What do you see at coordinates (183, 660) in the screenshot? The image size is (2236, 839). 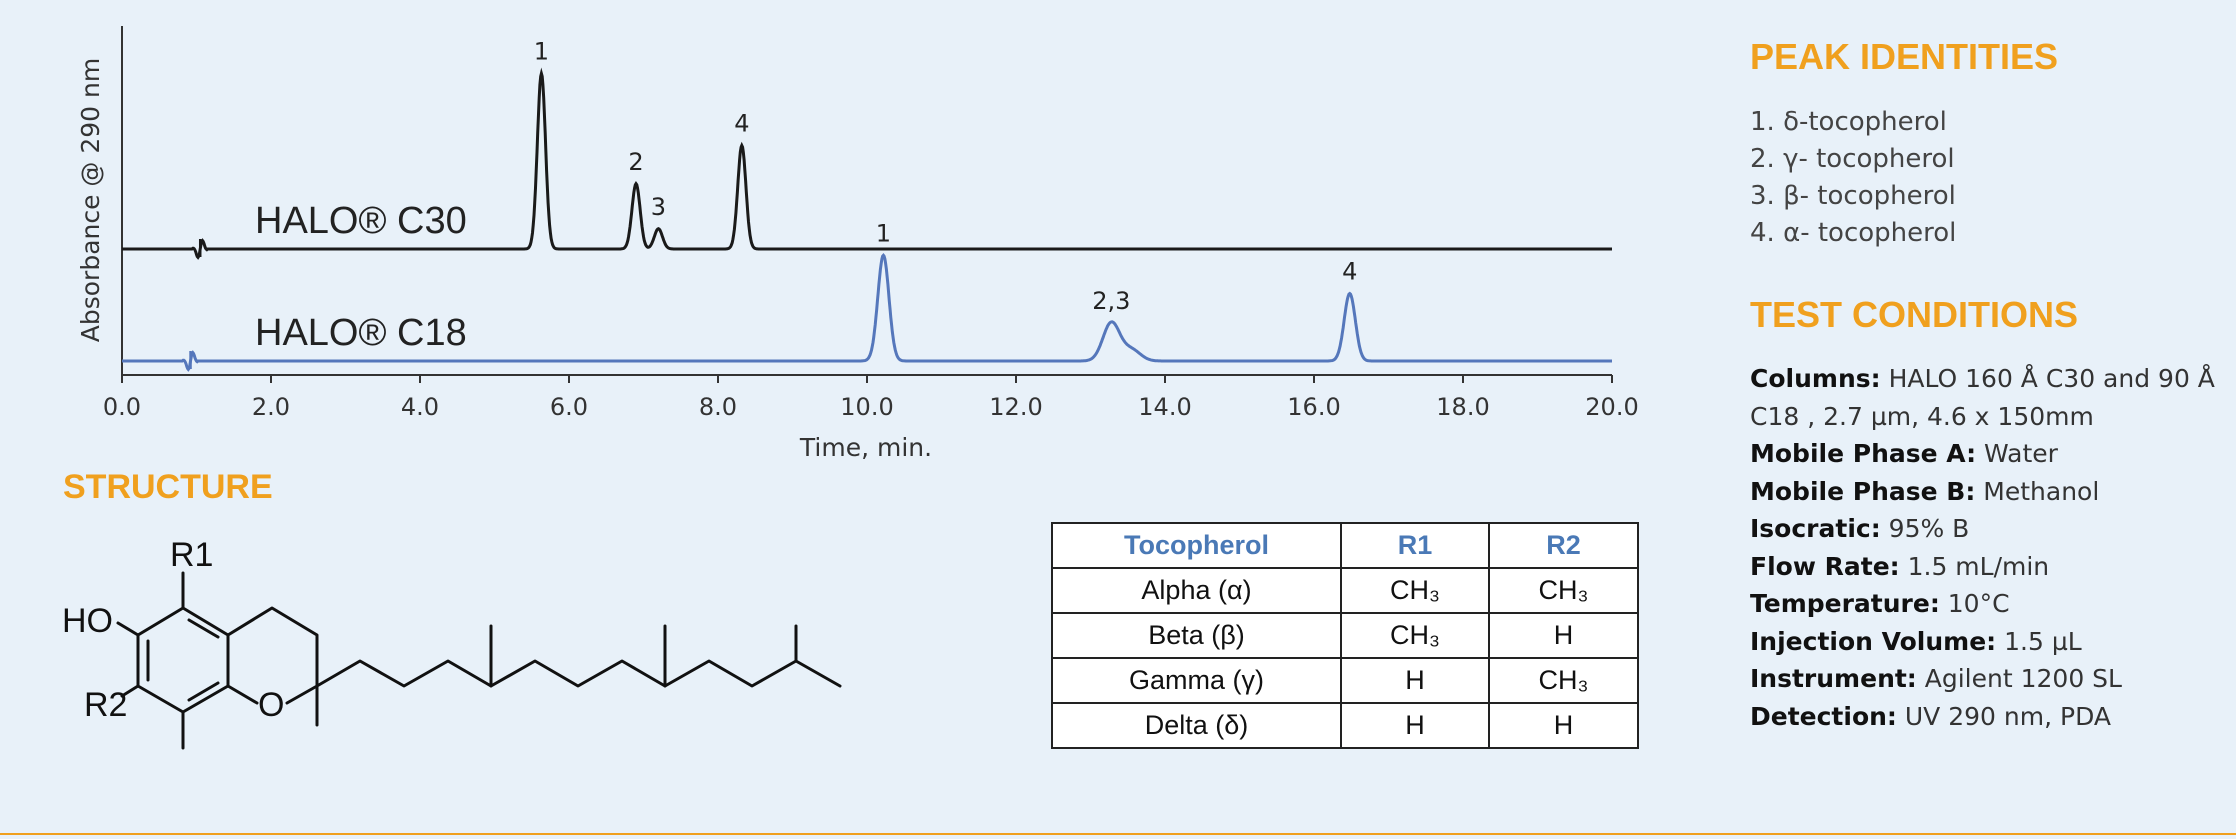 I see `aromatic-ring-bonds` at bounding box center [183, 660].